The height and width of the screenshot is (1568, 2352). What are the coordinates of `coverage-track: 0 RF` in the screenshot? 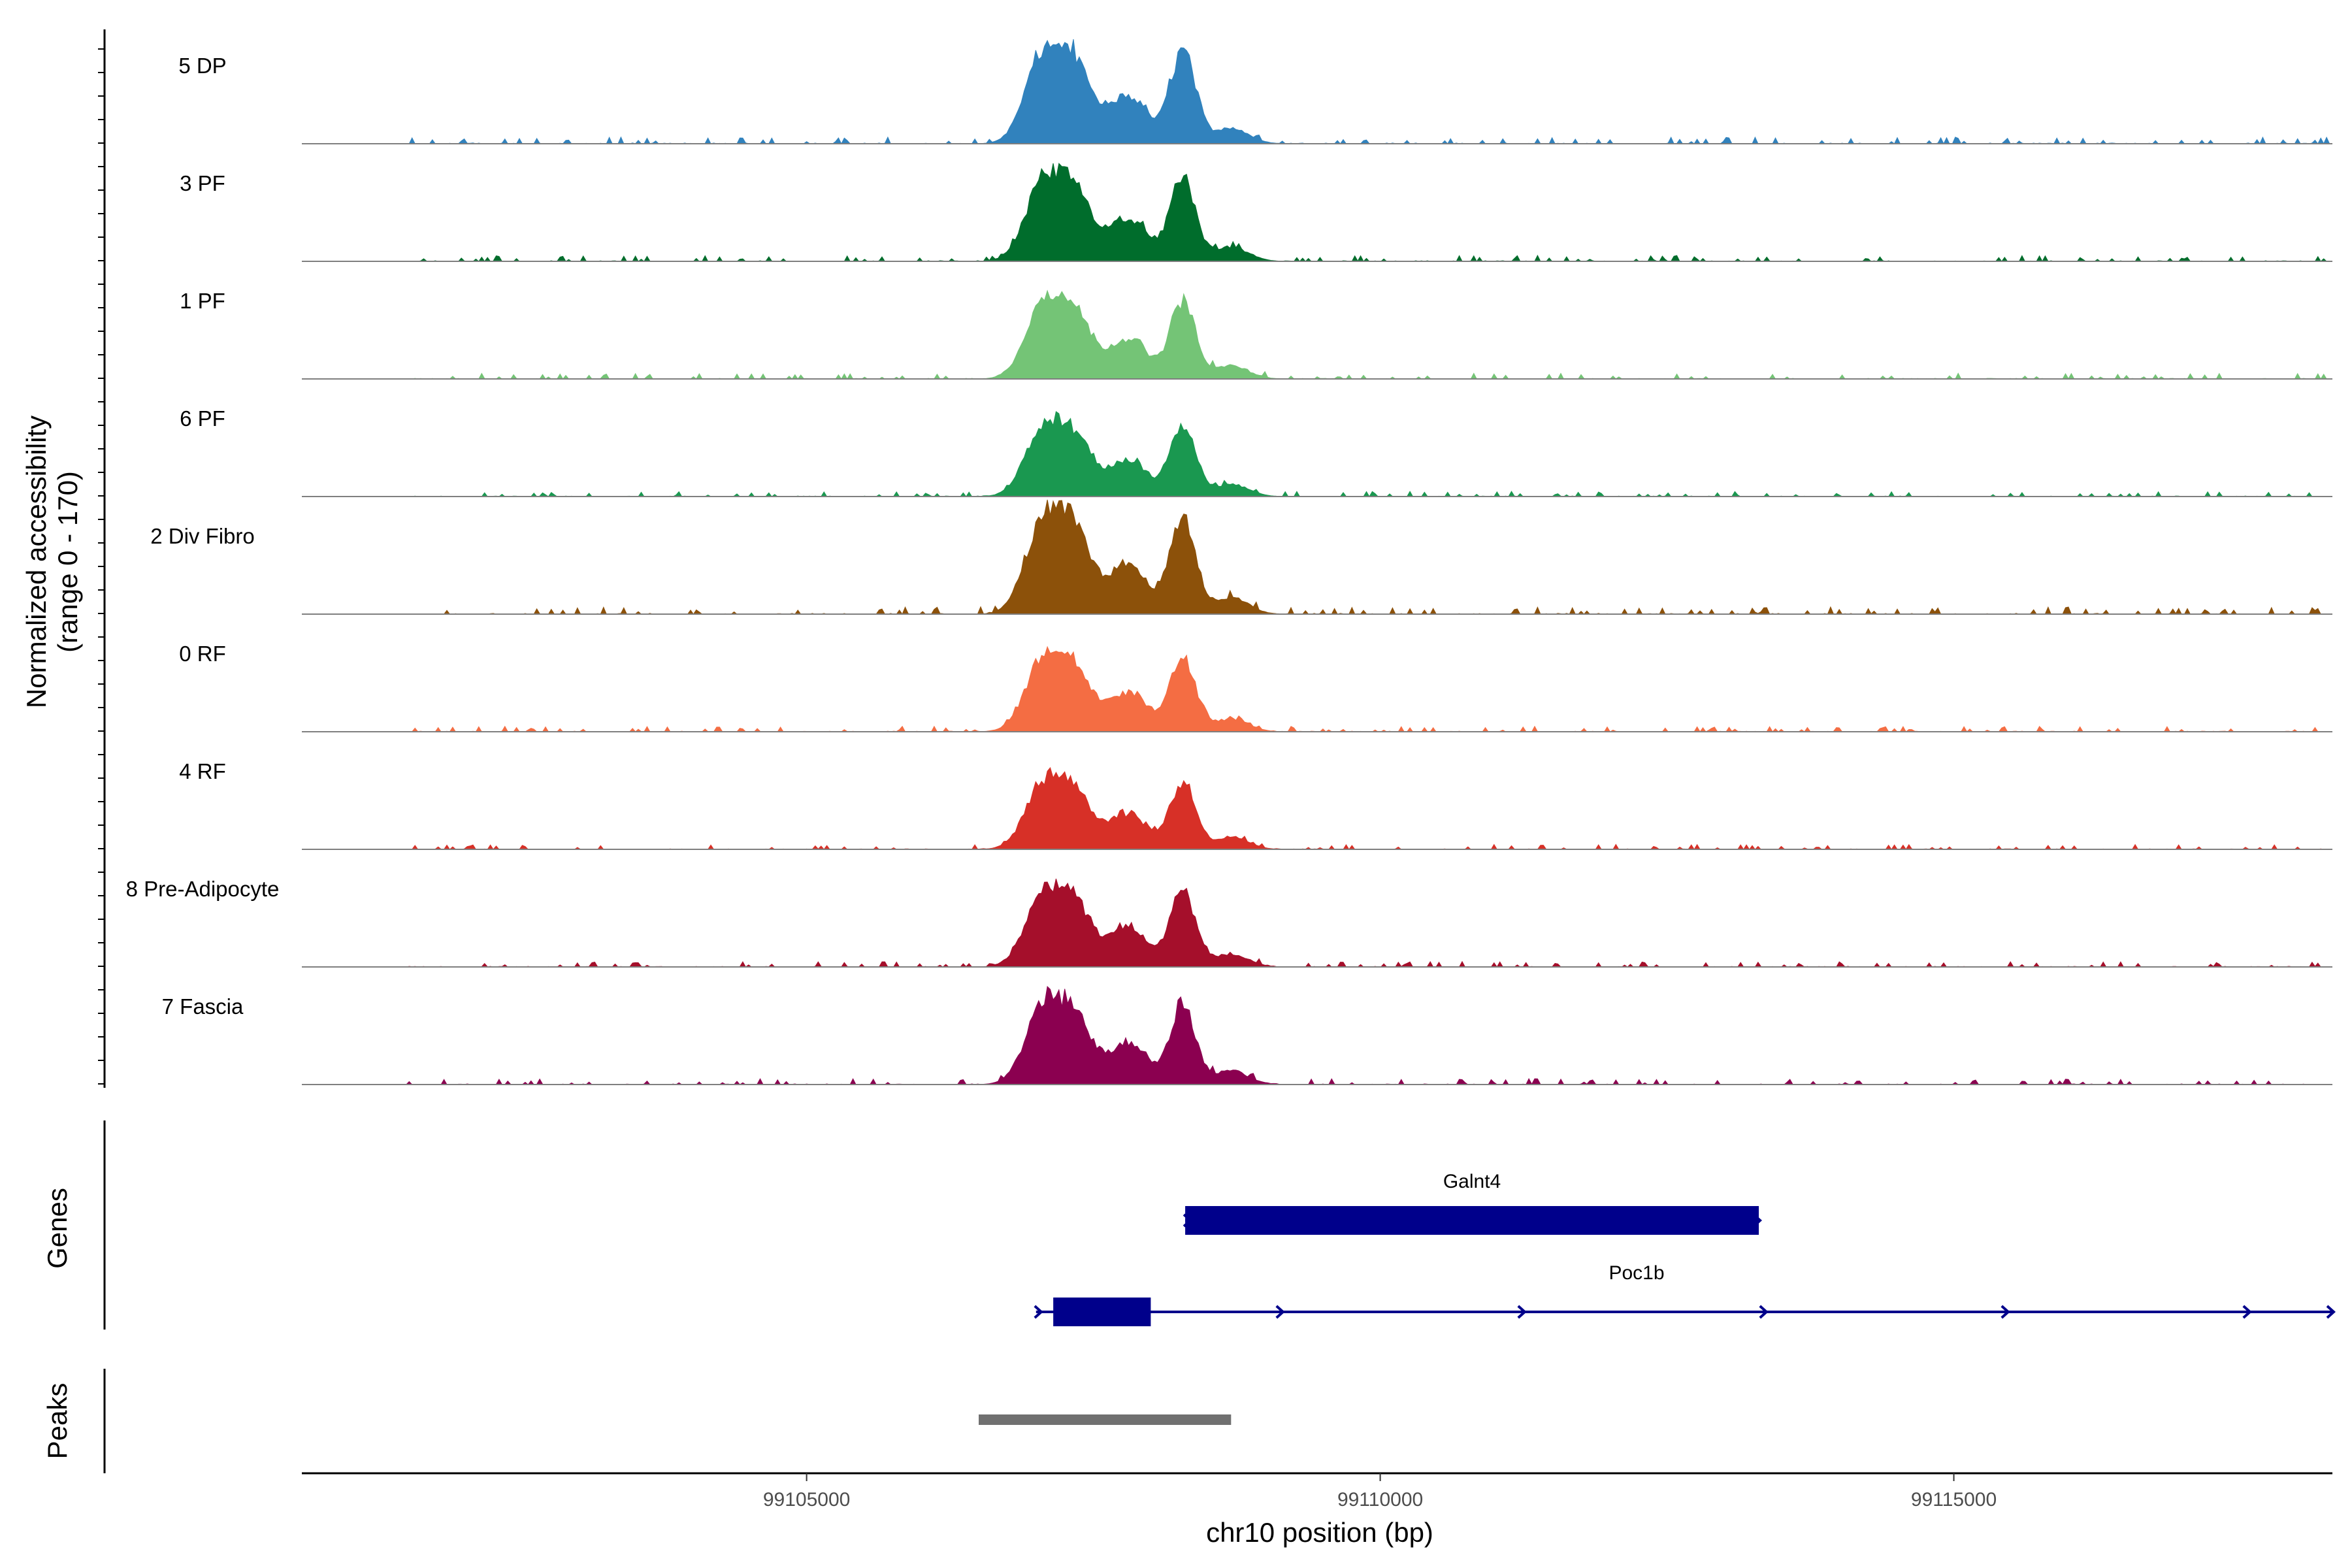 It's located at (1255, 687).